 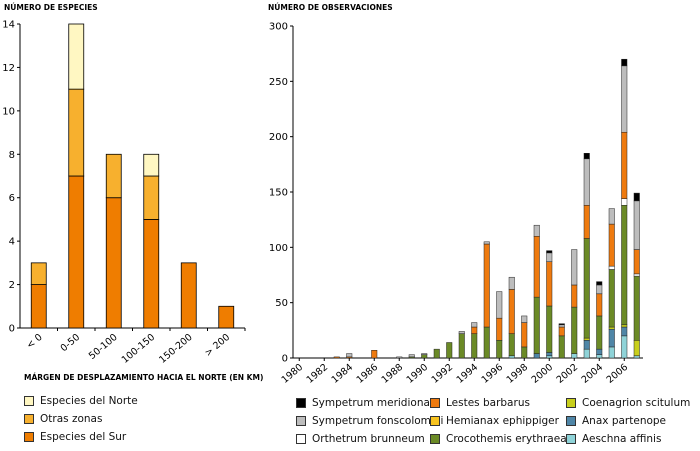 What do you see at coordinates (278, 137) in the screenshot?
I see `right-y-tick-label: 200` at bounding box center [278, 137].